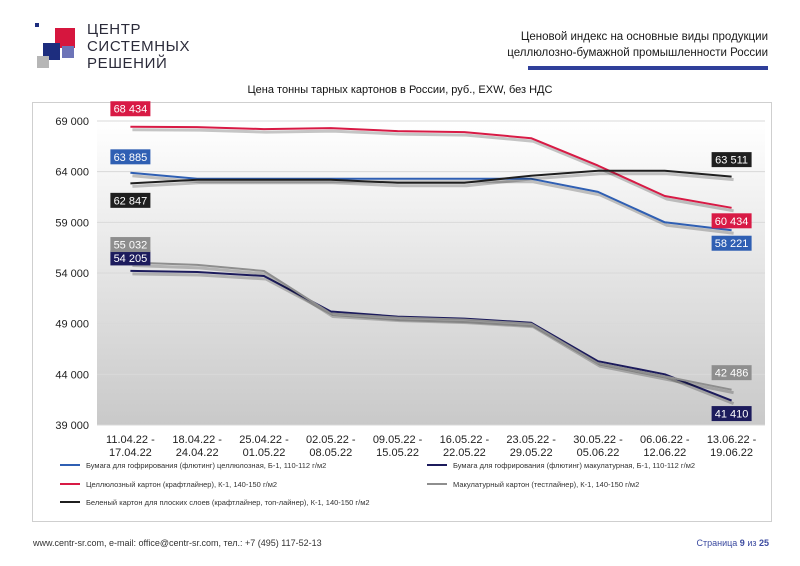  I want to click on x-tick-label-line: 16.05.22 -, so click(465, 440).